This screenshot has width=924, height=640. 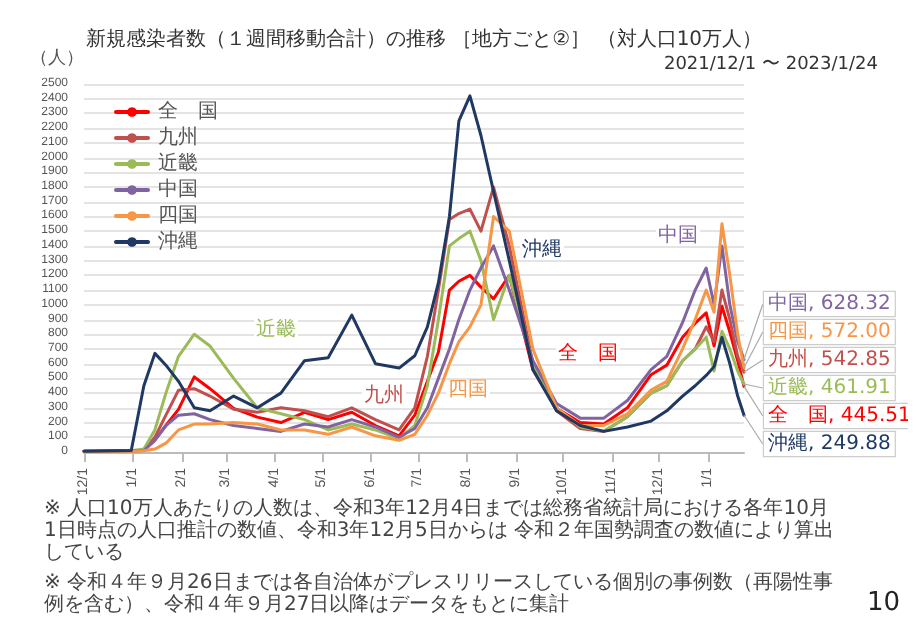 What do you see at coordinates (829, 359) in the screenshot?
I see `data-label: 九州, 542.85` at bounding box center [829, 359].